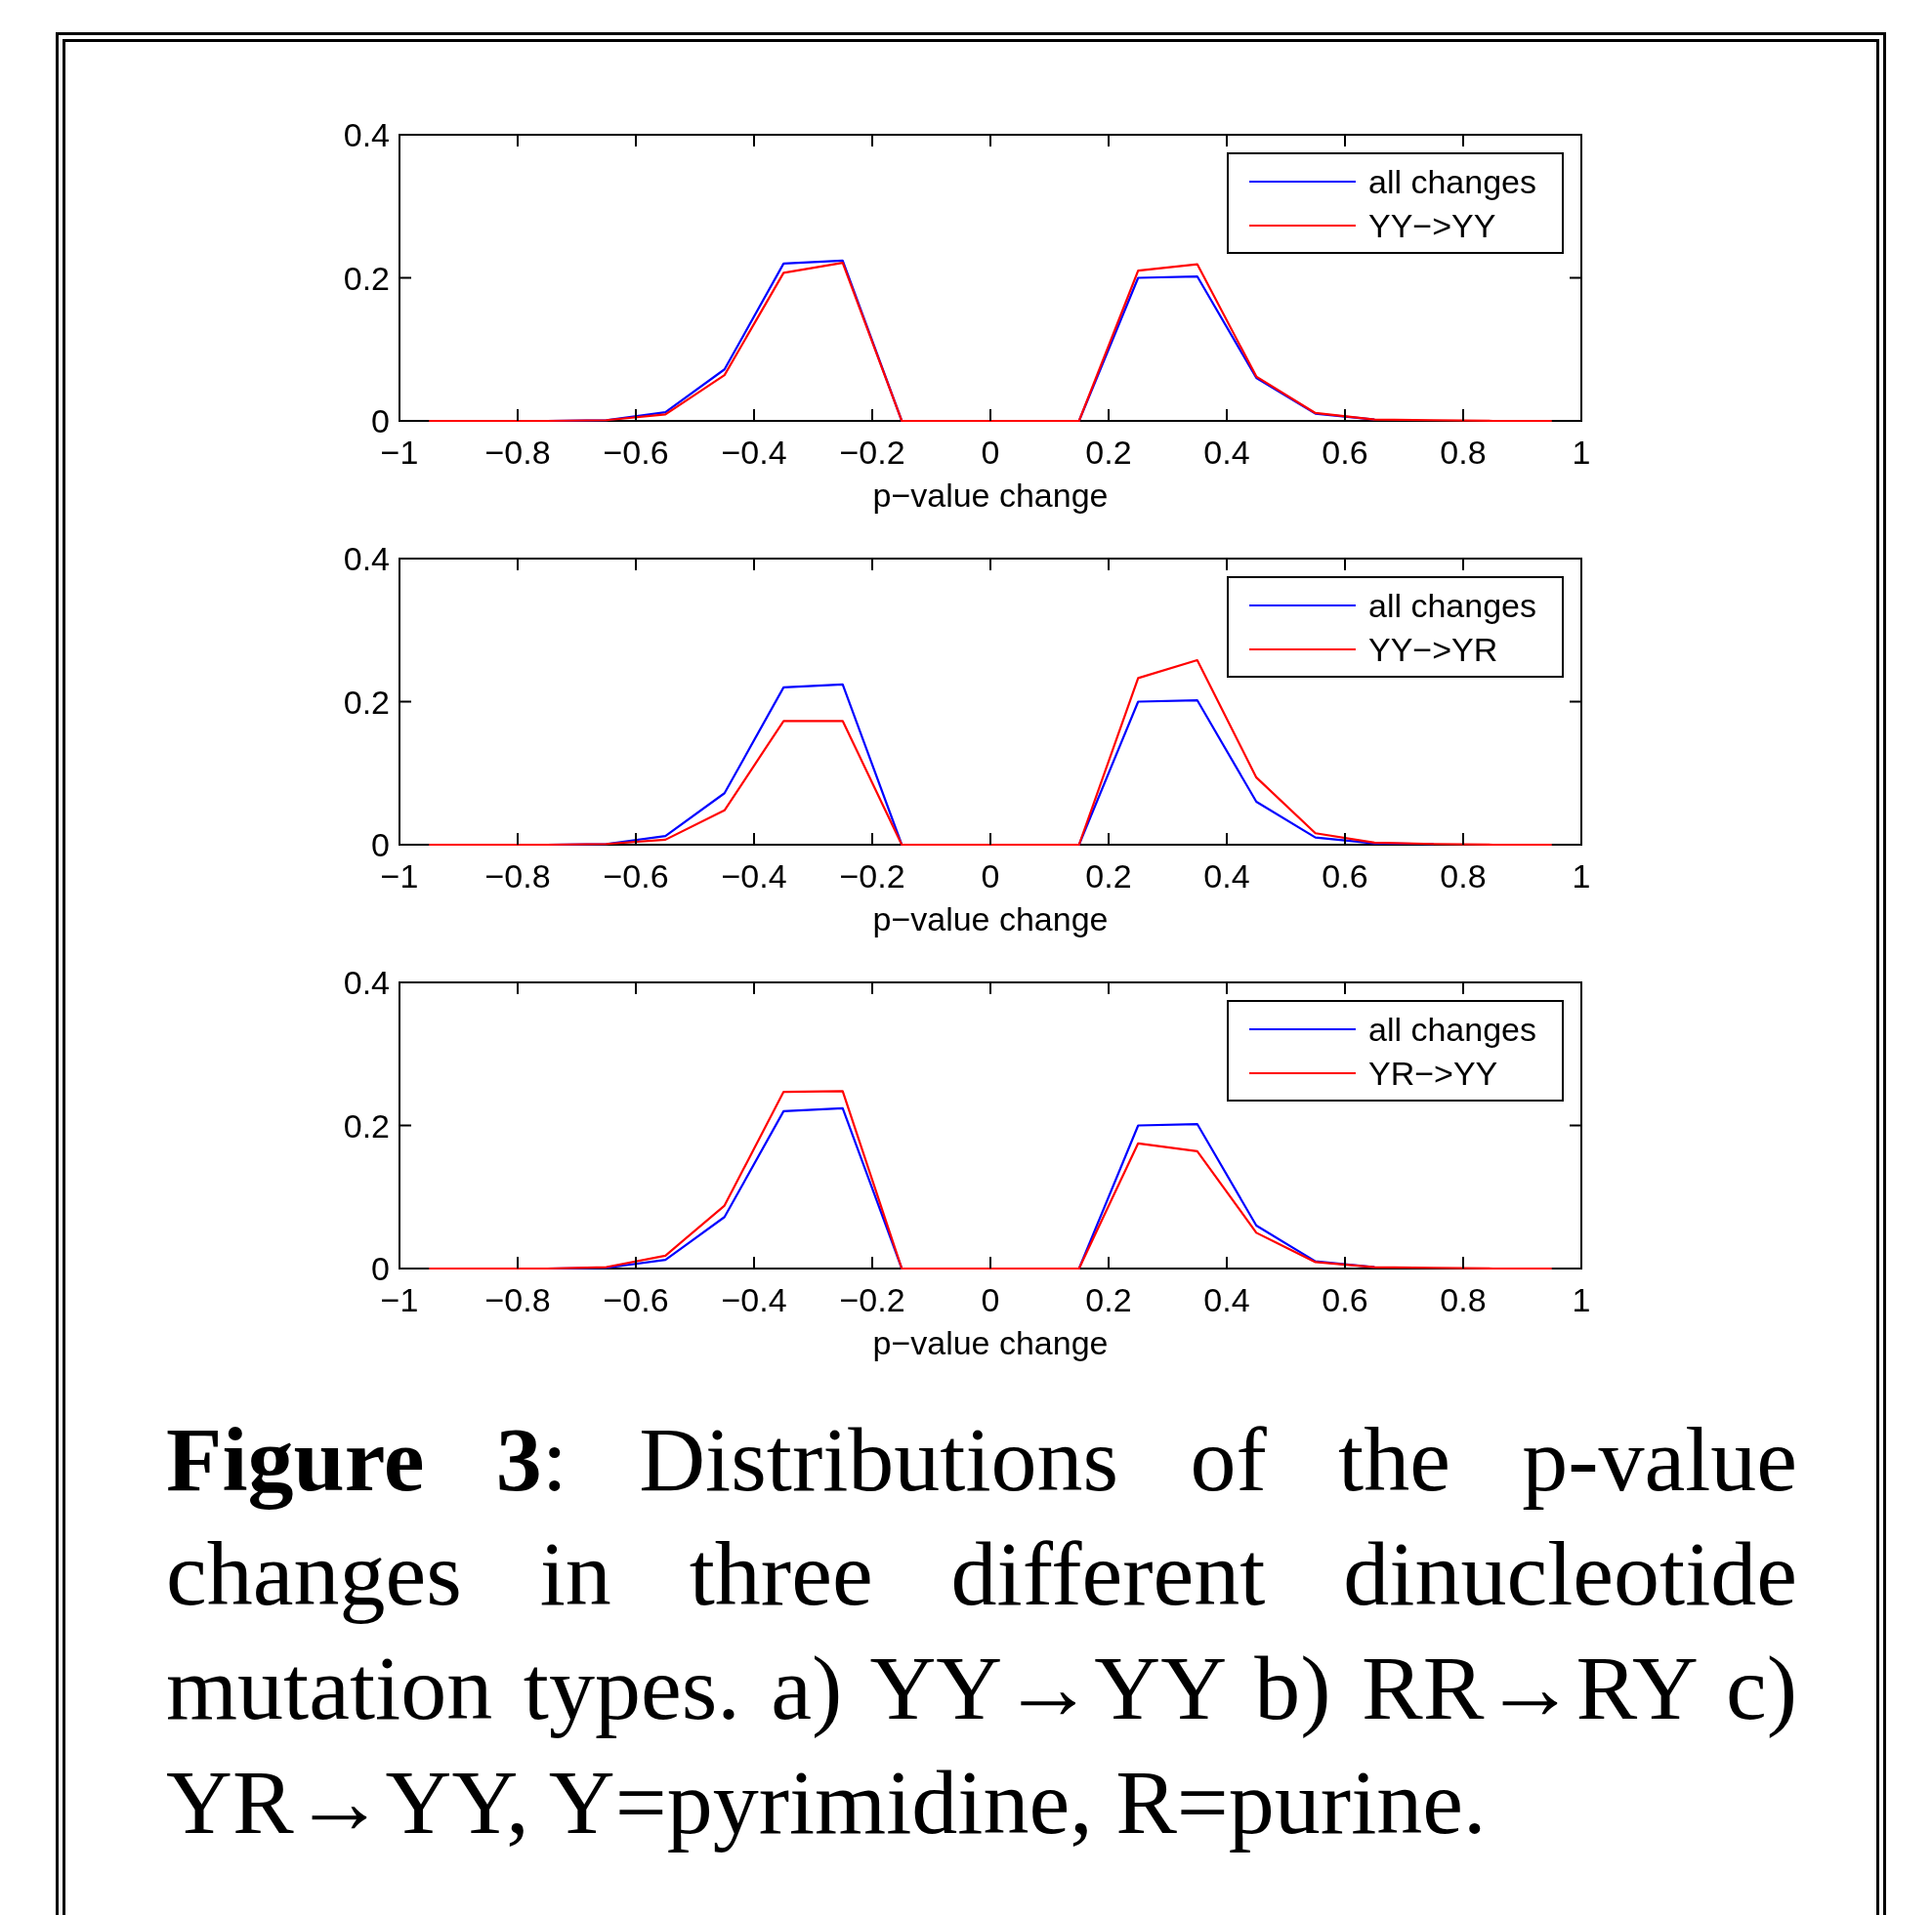  Describe the element at coordinates (1433, 649) in the screenshot. I see `legend-label: YY−>YR` at that location.